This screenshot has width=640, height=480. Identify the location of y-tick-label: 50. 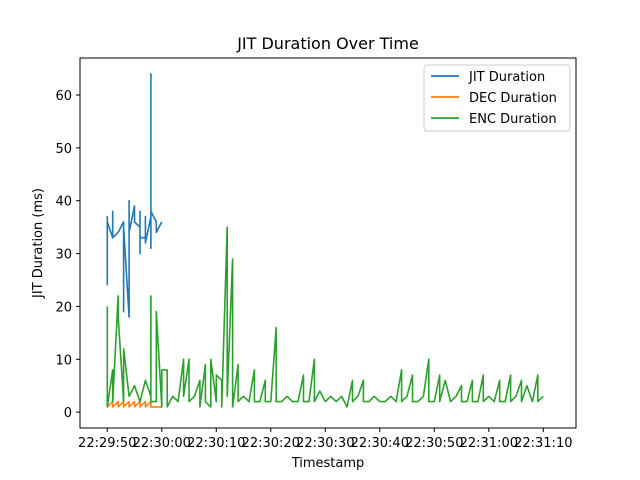
(63, 149).